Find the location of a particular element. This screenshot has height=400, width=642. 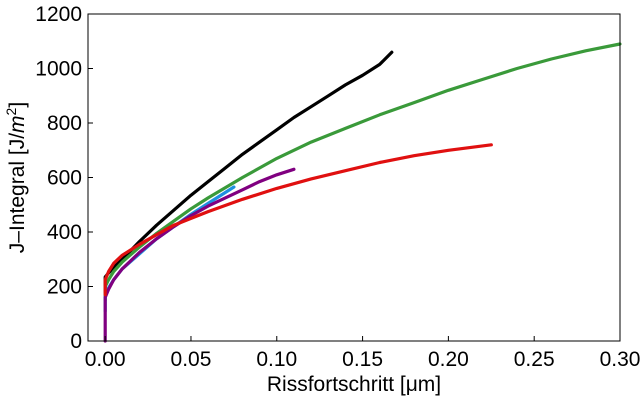

y-axis-title-exponent: 2 is located at coordinates (11, 111).